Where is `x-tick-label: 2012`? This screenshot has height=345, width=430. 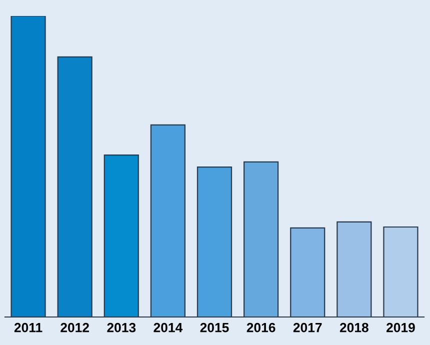 x-tick-label: 2012 is located at coordinates (74, 327).